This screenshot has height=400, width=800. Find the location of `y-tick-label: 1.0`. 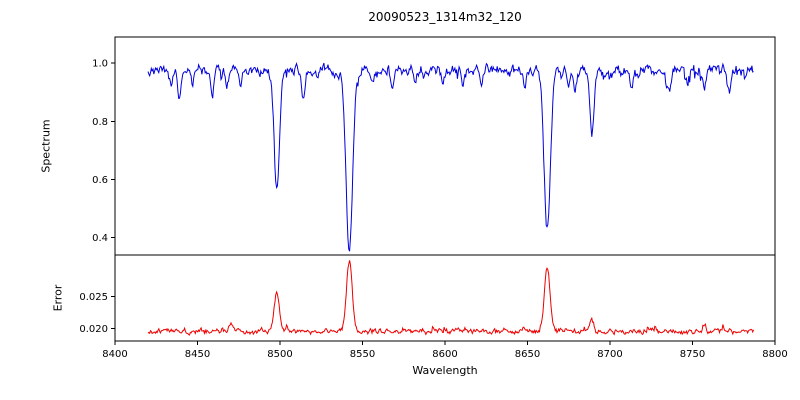

y-tick-label: 1.0 is located at coordinates (100, 64).